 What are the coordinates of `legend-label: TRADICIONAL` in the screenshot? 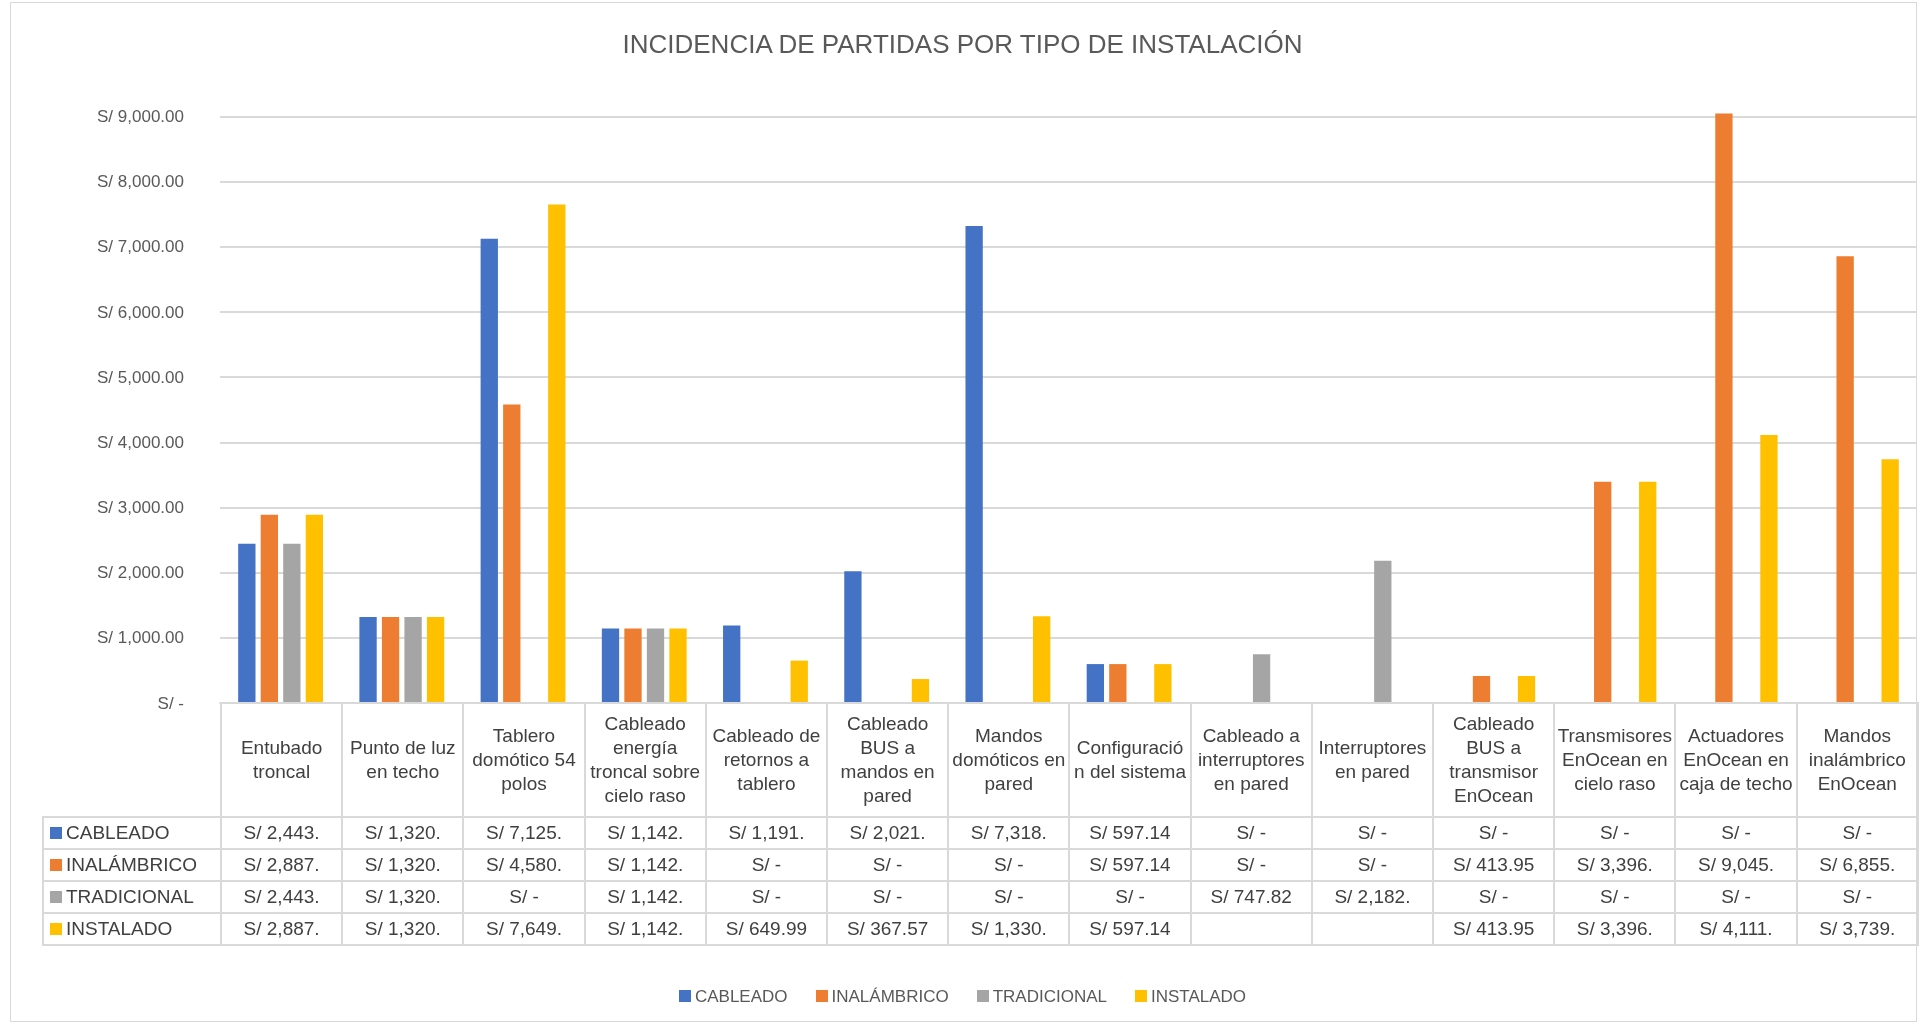 It's located at (132, 897).